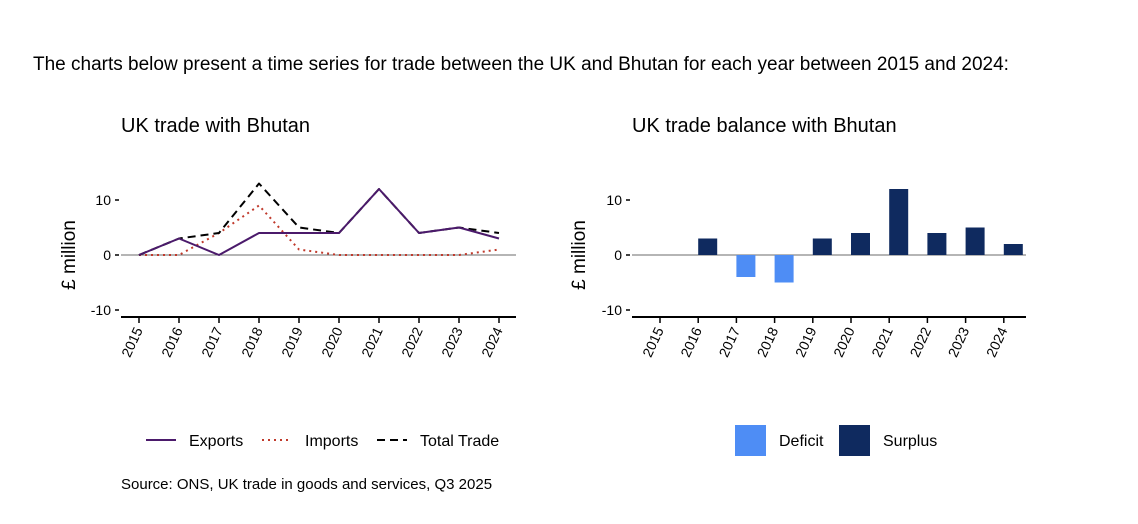  I want to click on bar-2021, so click(899, 222).